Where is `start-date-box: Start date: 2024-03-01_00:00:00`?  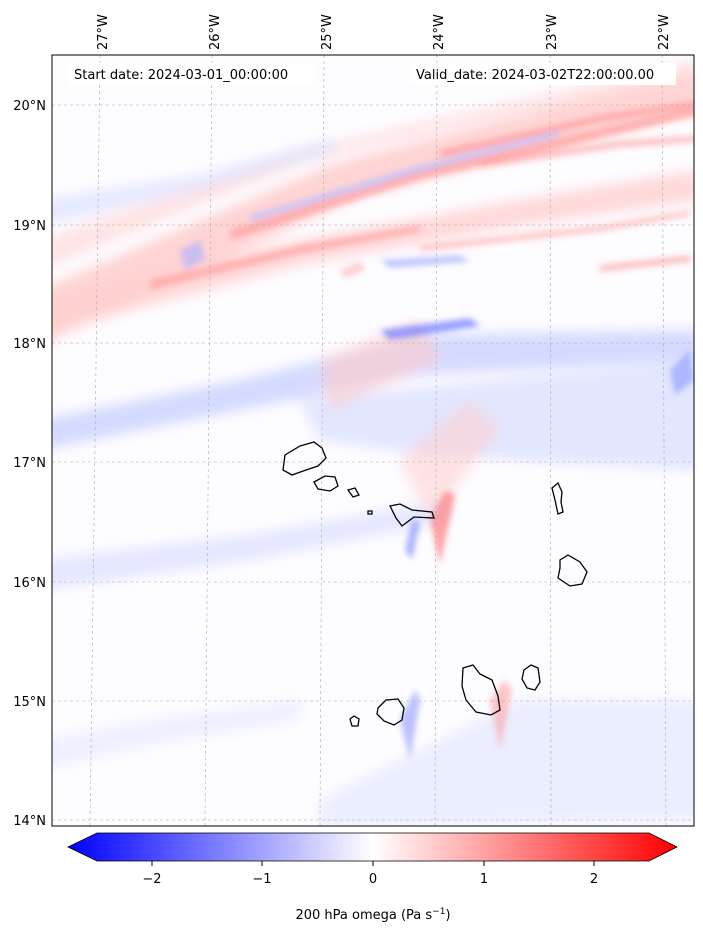
start-date-box: Start date: 2024-03-01_00:00:00 is located at coordinates (191, 74).